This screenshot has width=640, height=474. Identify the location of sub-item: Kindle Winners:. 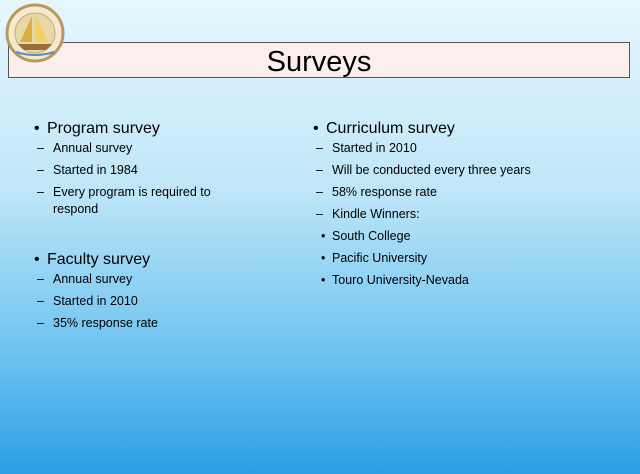
(426, 214).